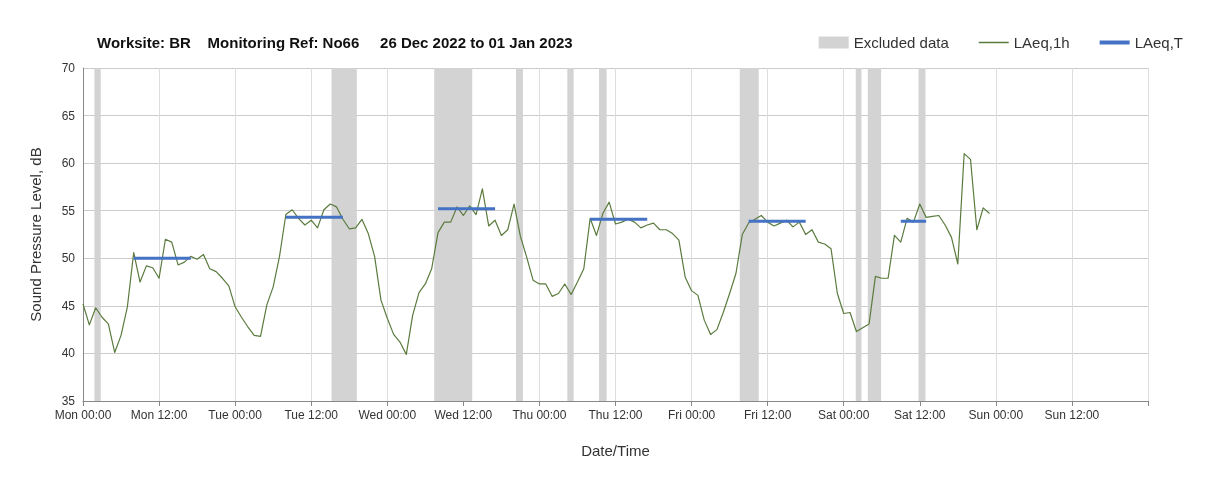 This screenshot has height=488, width=1208. What do you see at coordinates (920, 415) in the screenshot?
I see `x-tick-label: Sat 12:00` at bounding box center [920, 415].